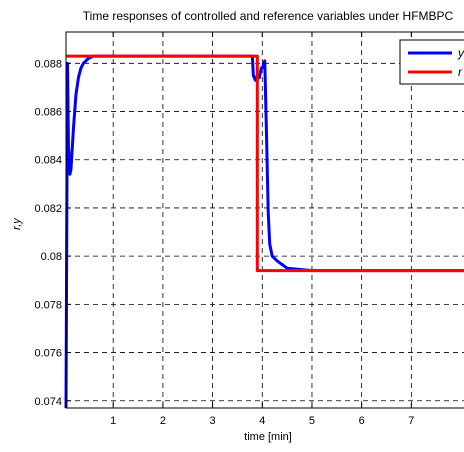 This screenshot has height=452, width=464. What do you see at coordinates (51, 257) in the screenshot?
I see `y-tick-label: 0.08` at bounding box center [51, 257].